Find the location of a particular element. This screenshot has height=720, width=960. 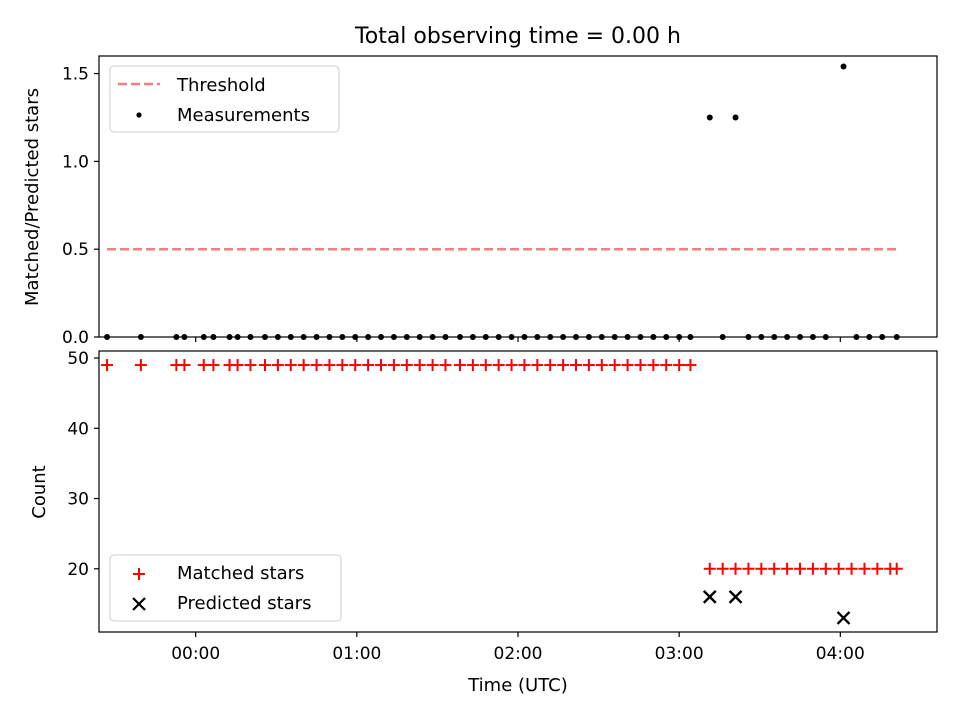

bottom-y-tick-label: 50 is located at coordinates (78, 359).